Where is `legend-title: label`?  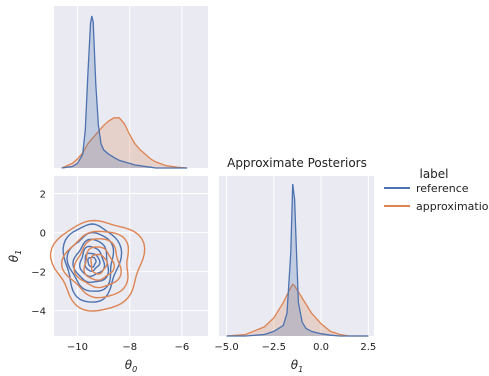
legend-title: label is located at coordinates (433, 174).